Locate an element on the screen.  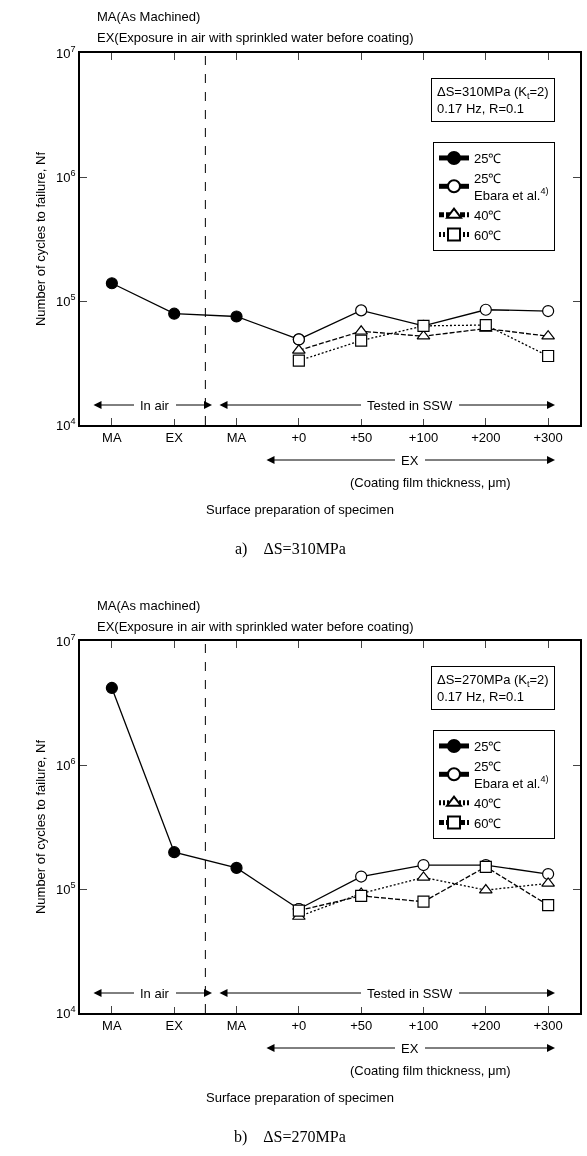
chart-title: MA(As machined) is located at coordinates (149, 605).